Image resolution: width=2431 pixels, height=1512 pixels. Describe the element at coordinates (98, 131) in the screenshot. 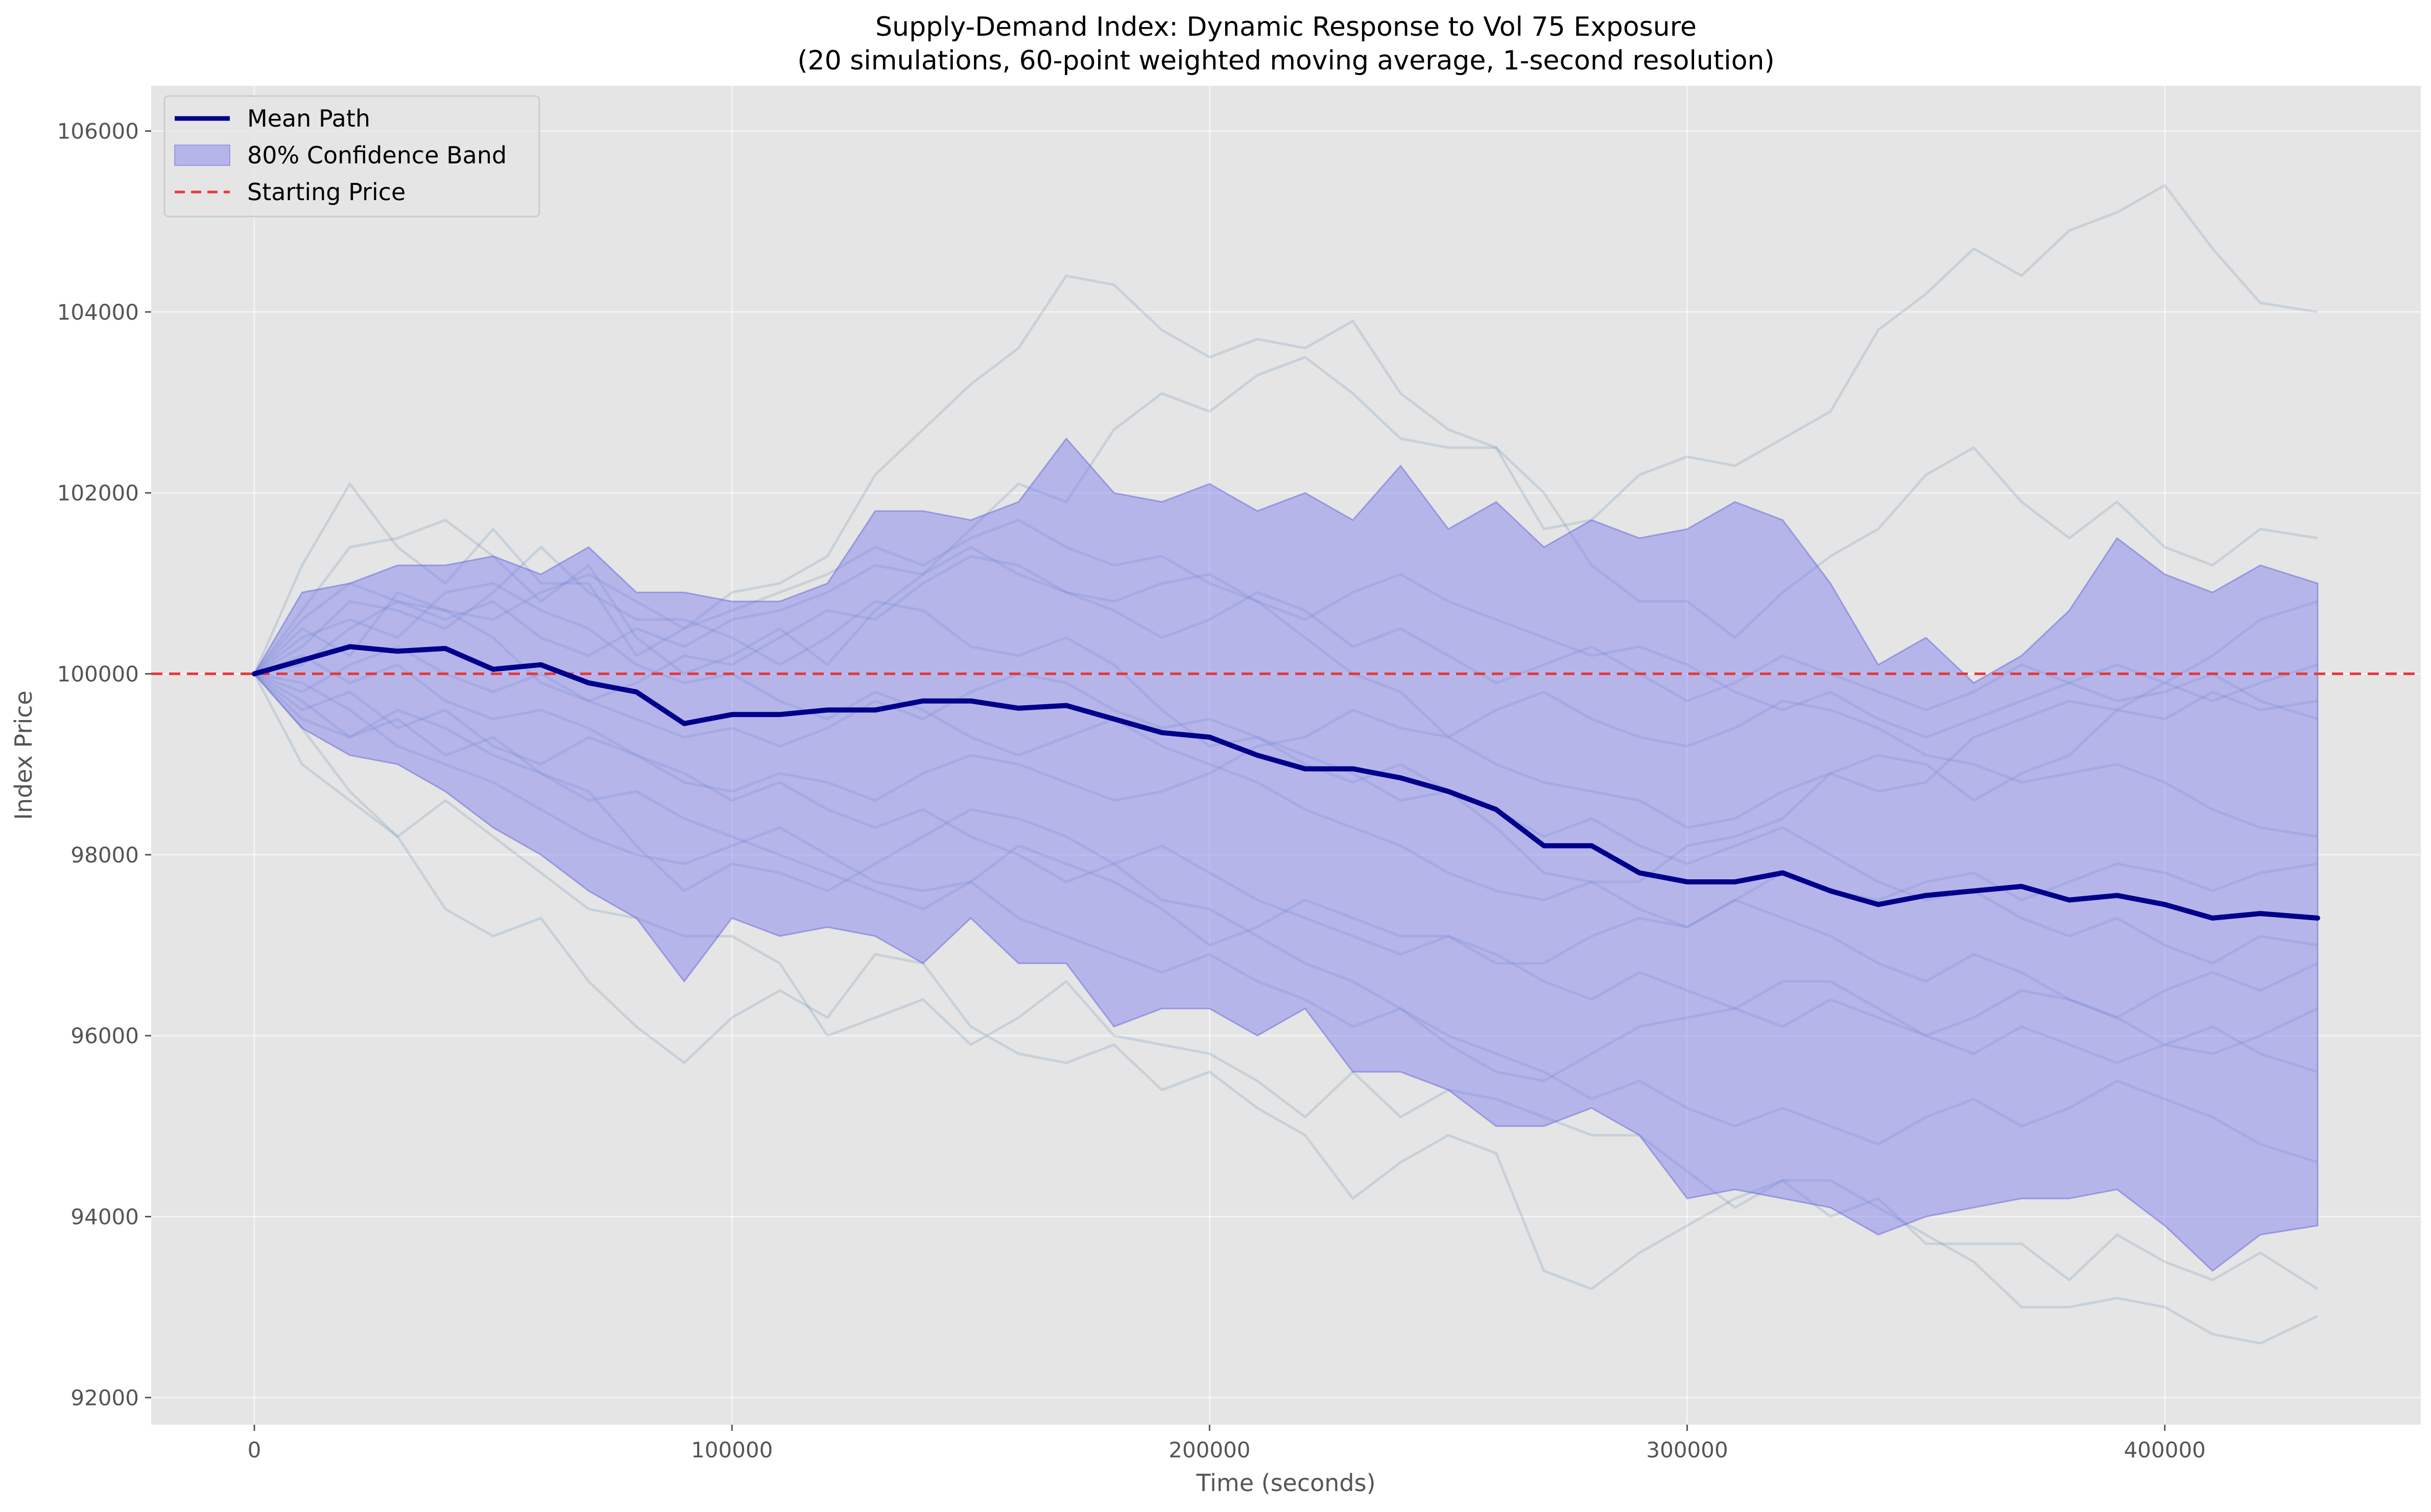

I see `y-tick-label: 106000` at that location.